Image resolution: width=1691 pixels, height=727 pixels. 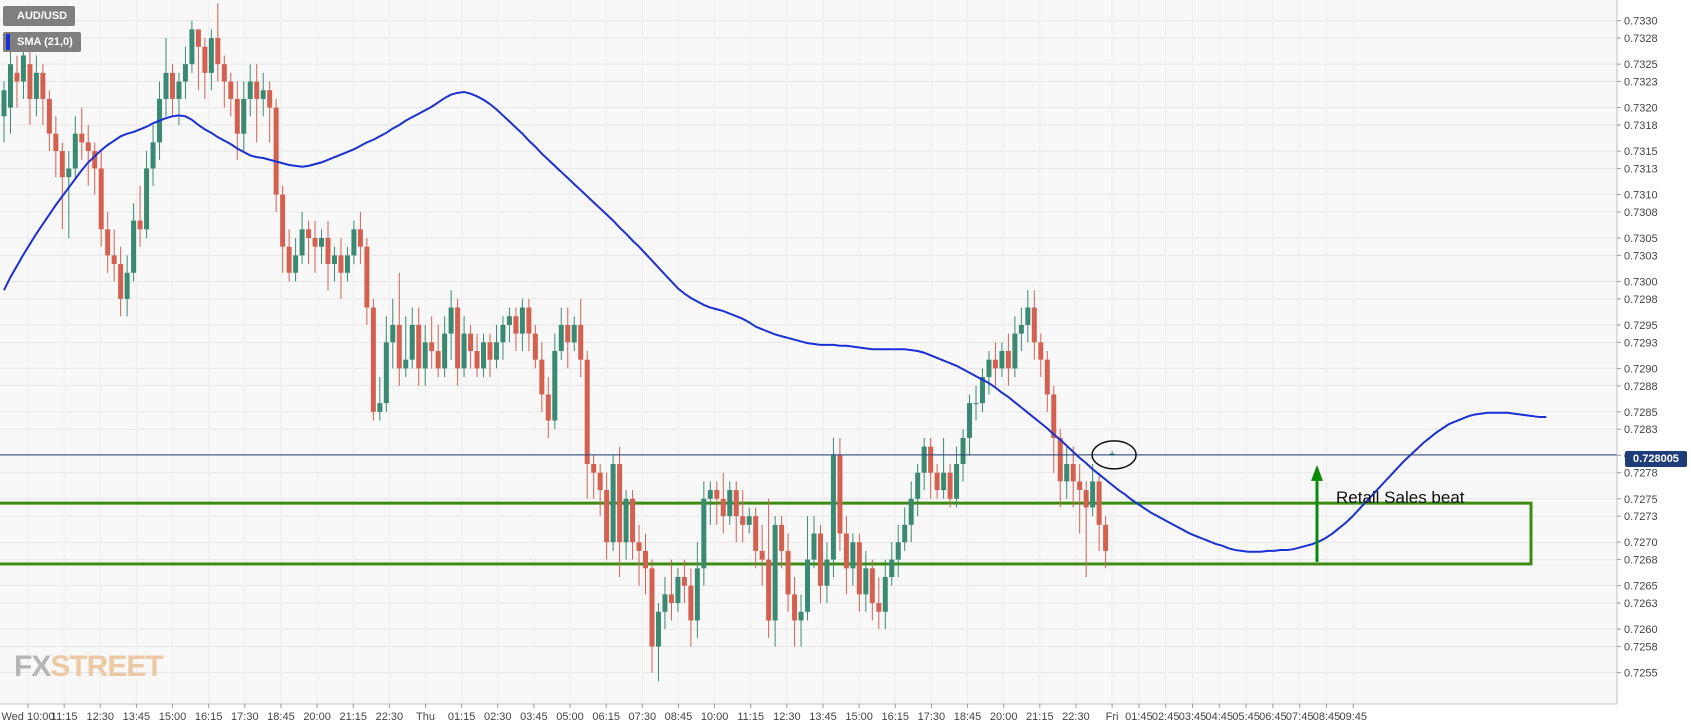 I want to click on y-tick-label: 0.7268, so click(x=1641, y=561).